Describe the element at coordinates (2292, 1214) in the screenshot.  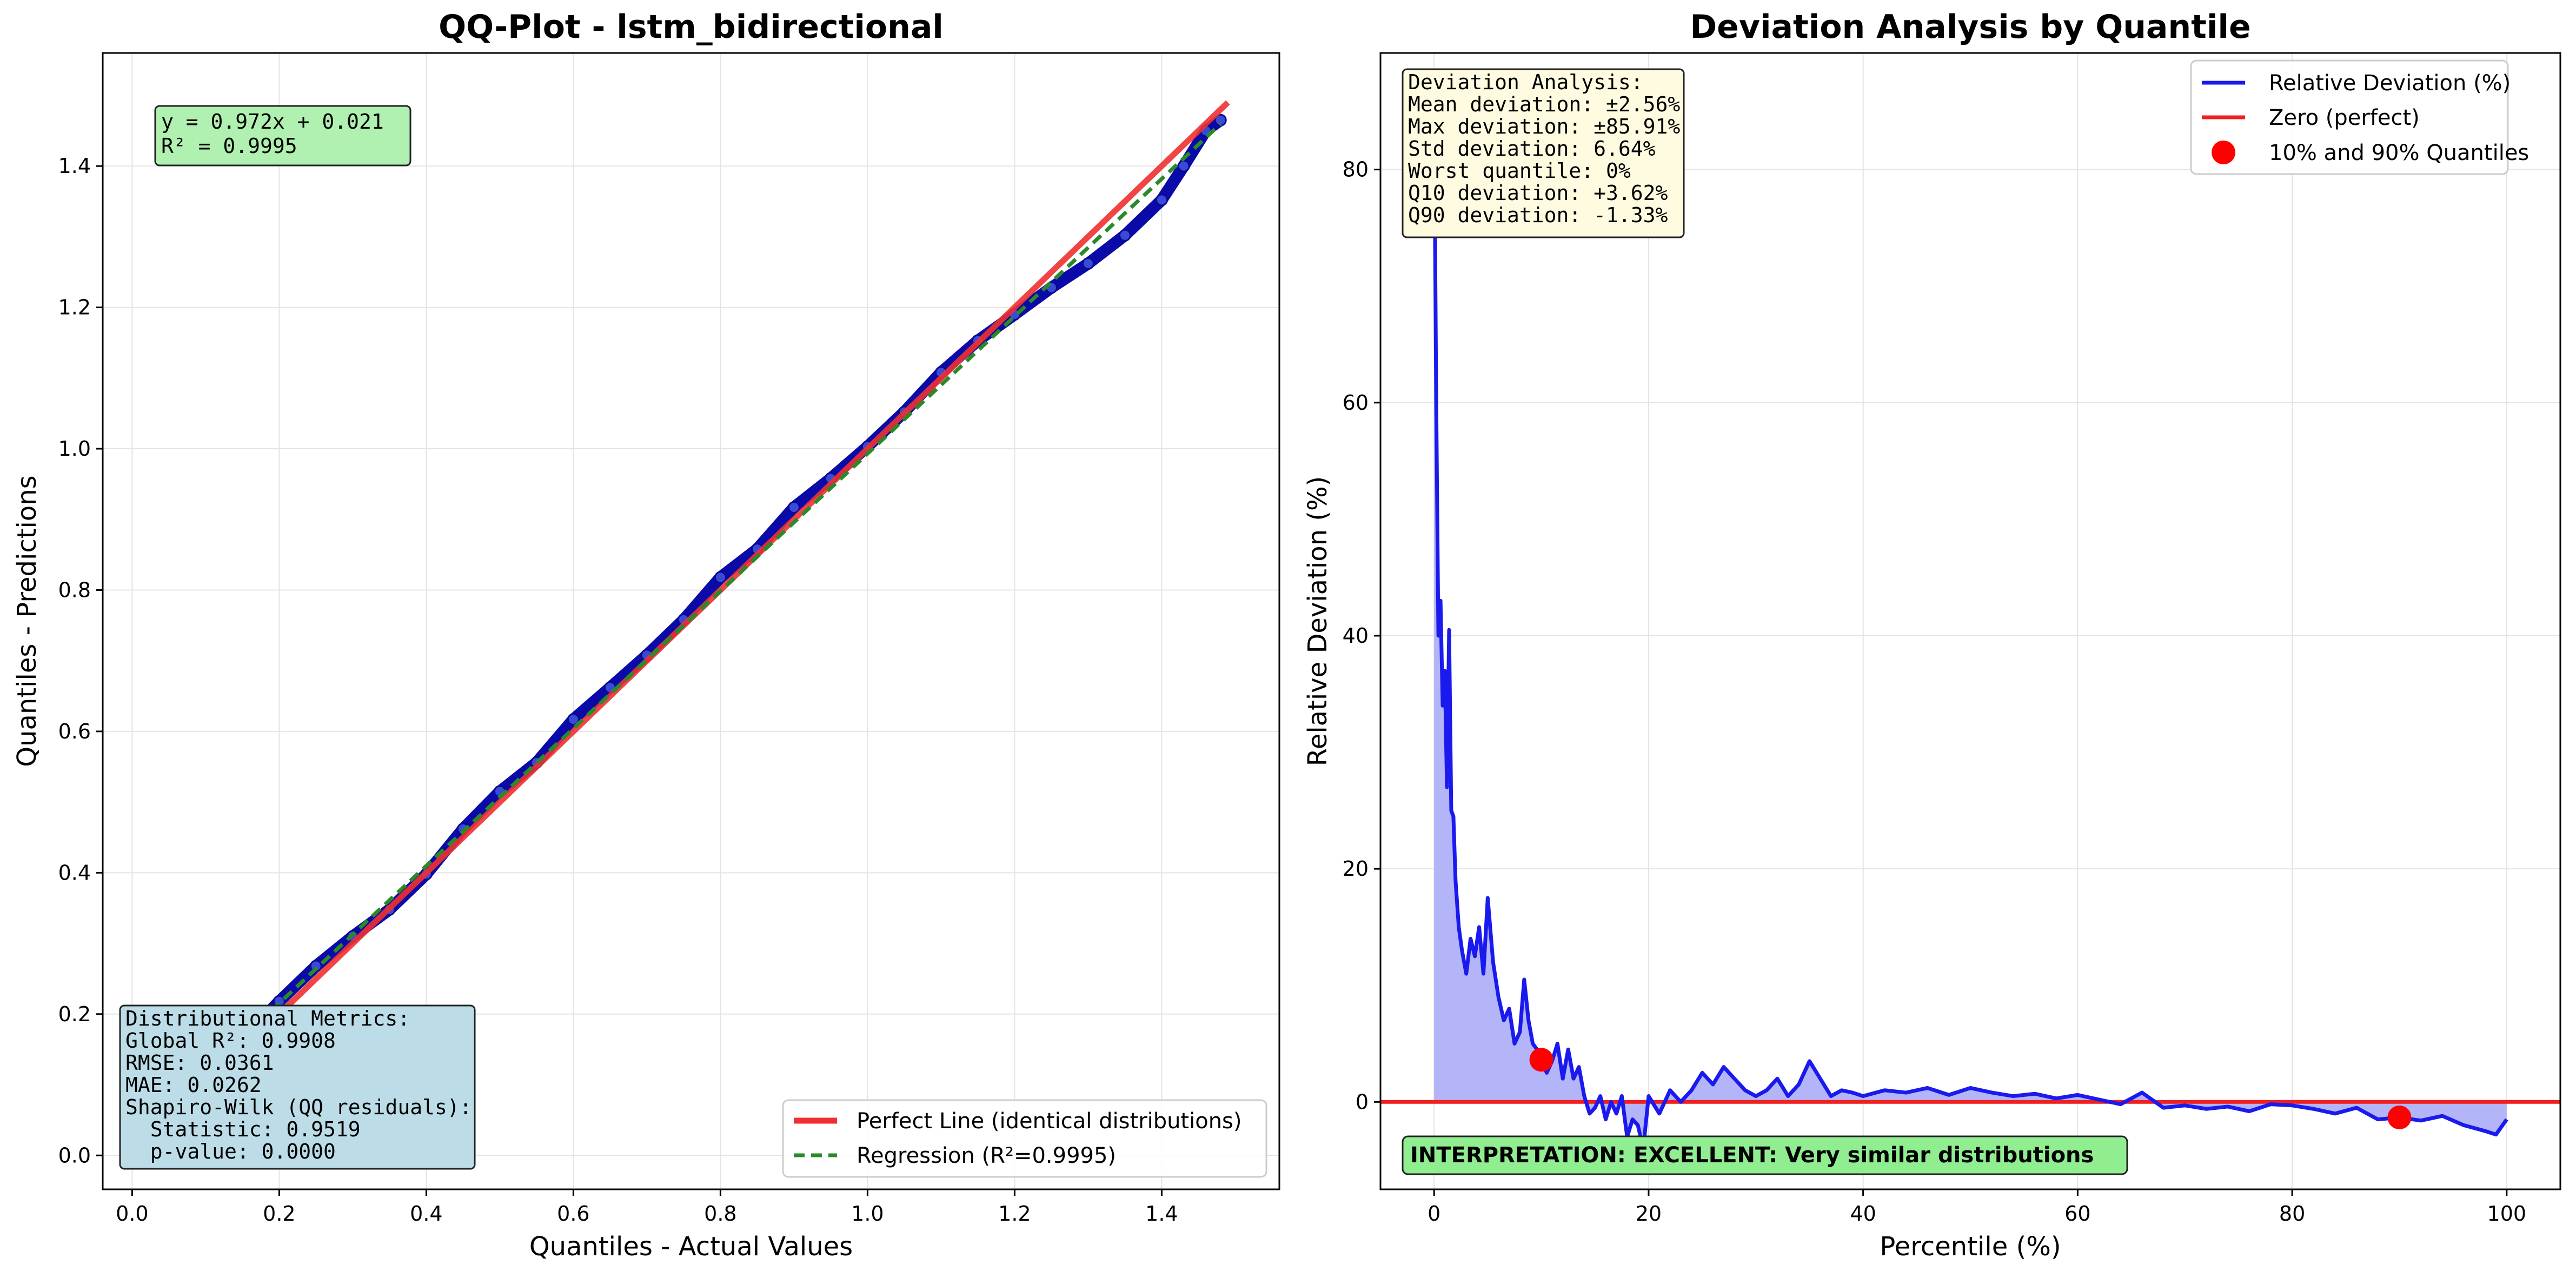
I see `deviation-x-tick-label: 80` at that location.